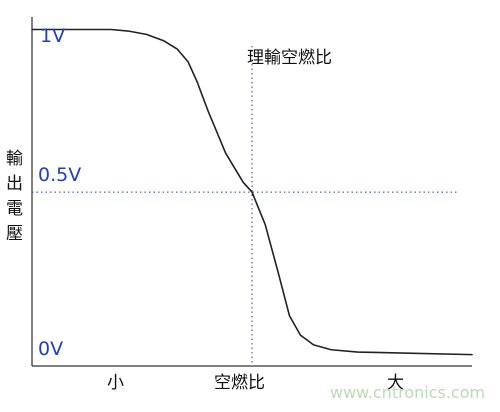  What do you see at coordinates (14, 159) in the screenshot?
I see `y-axis-label-part: 輸` at bounding box center [14, 159].